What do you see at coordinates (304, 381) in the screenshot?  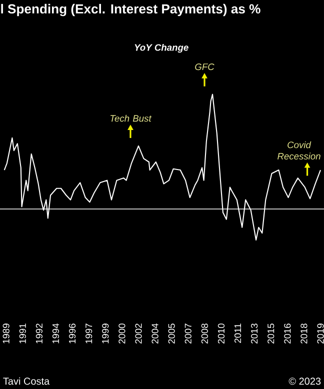 I see `text: © 2023` at bounding box center [304, 381].